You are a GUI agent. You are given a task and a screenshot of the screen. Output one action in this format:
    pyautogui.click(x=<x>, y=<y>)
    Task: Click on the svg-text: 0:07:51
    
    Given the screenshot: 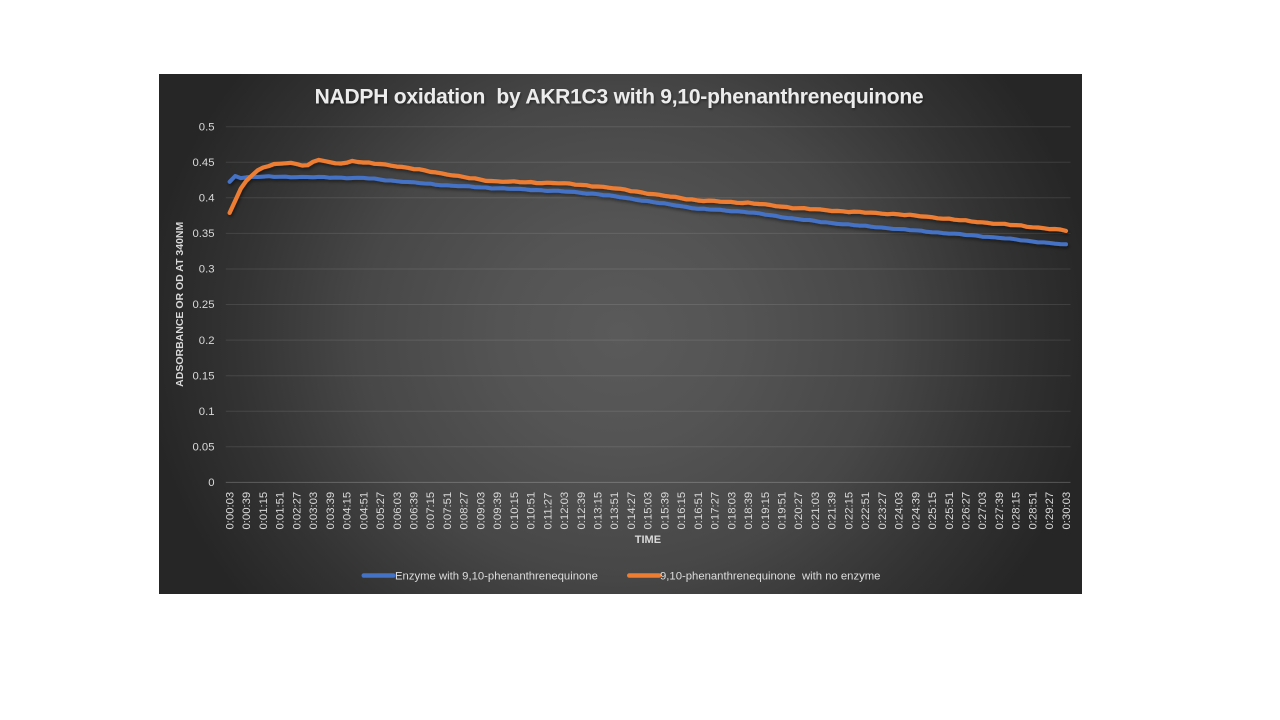 What is the action you would take?
    pyautogui.click(x=448, y=511)
    